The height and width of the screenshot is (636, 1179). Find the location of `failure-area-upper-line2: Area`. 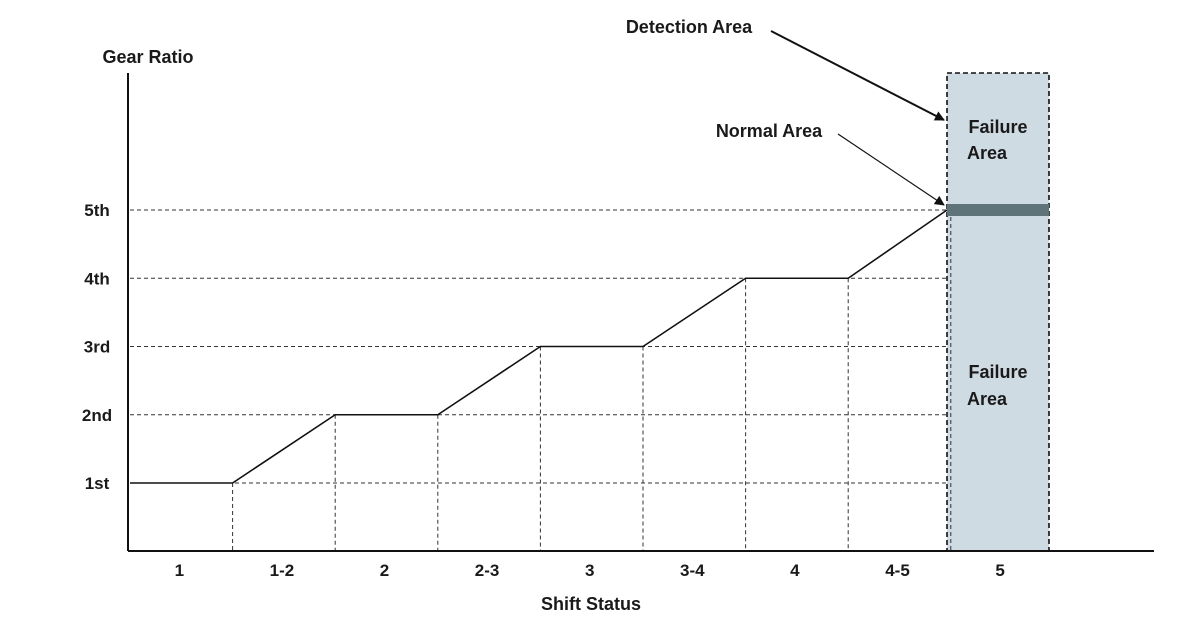

failure-area-upper-line2: Area is located at coordinates (987, 153).